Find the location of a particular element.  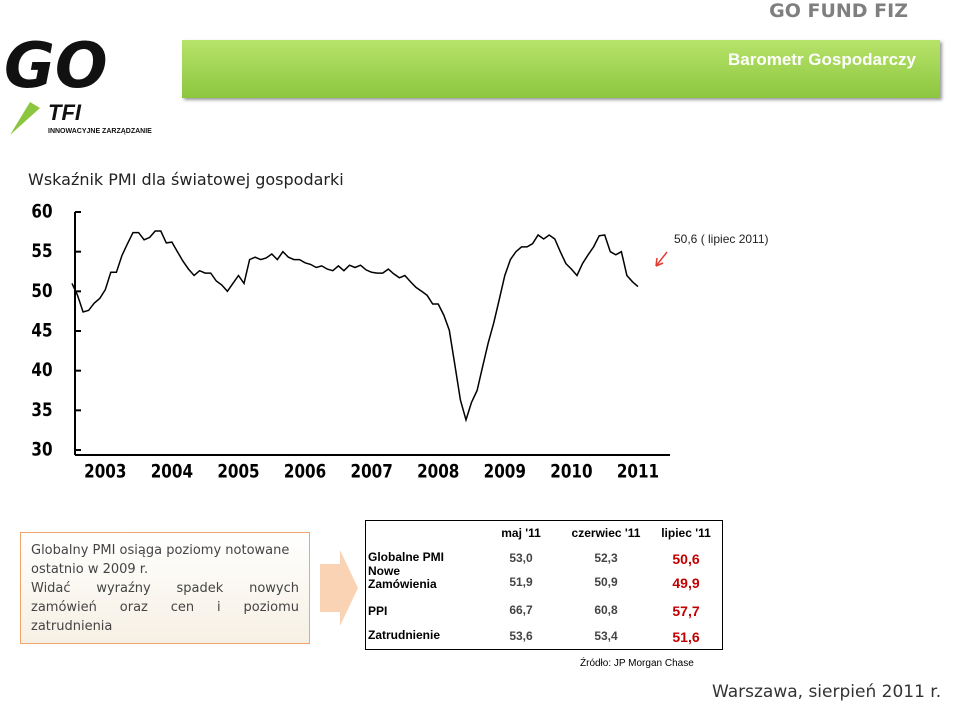

table-value: 50,6 is located at coordinates (686, 559).